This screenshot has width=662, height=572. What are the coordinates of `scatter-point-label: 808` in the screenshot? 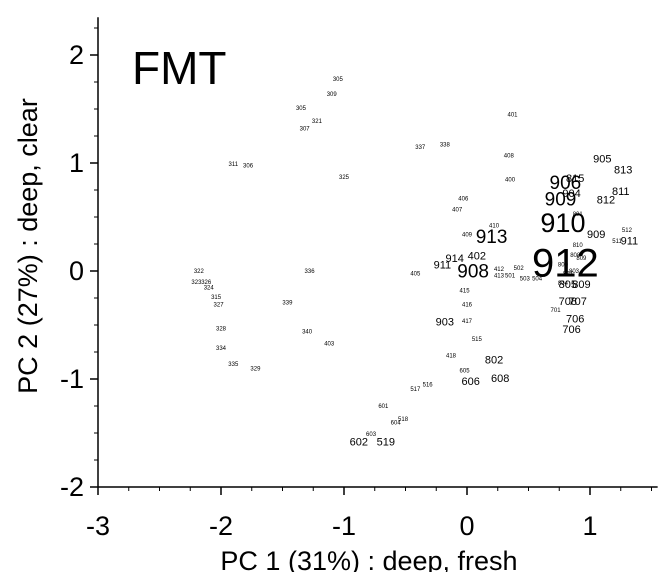 It's located at (575, 256).